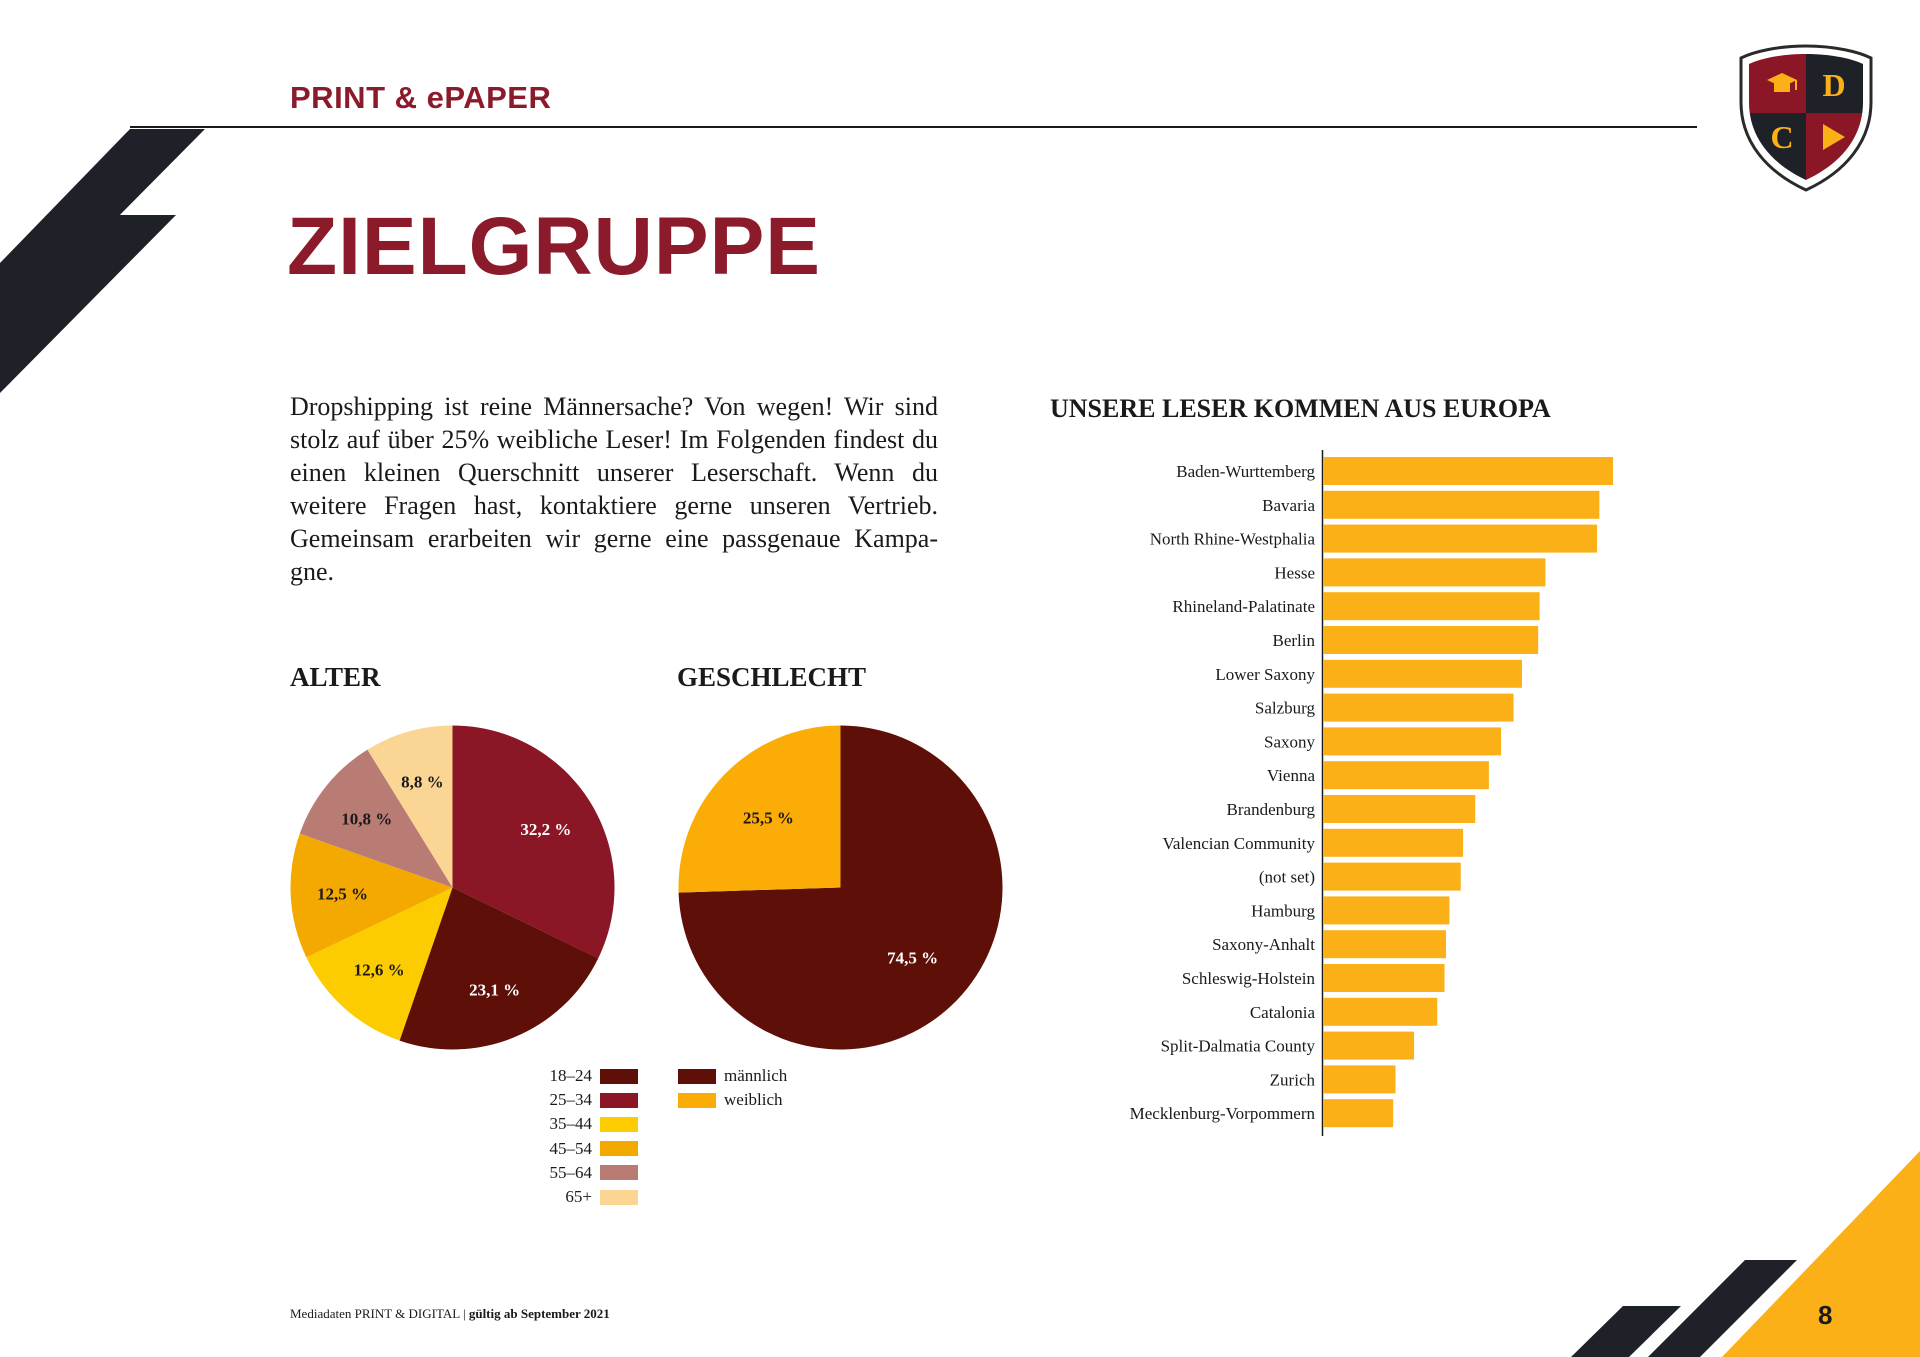 The image size is (1920, 1357). Describe the element at coordinates (772, 677) in the screenshot. I see `gender-chart-title: GESCHLECHT` at that location.